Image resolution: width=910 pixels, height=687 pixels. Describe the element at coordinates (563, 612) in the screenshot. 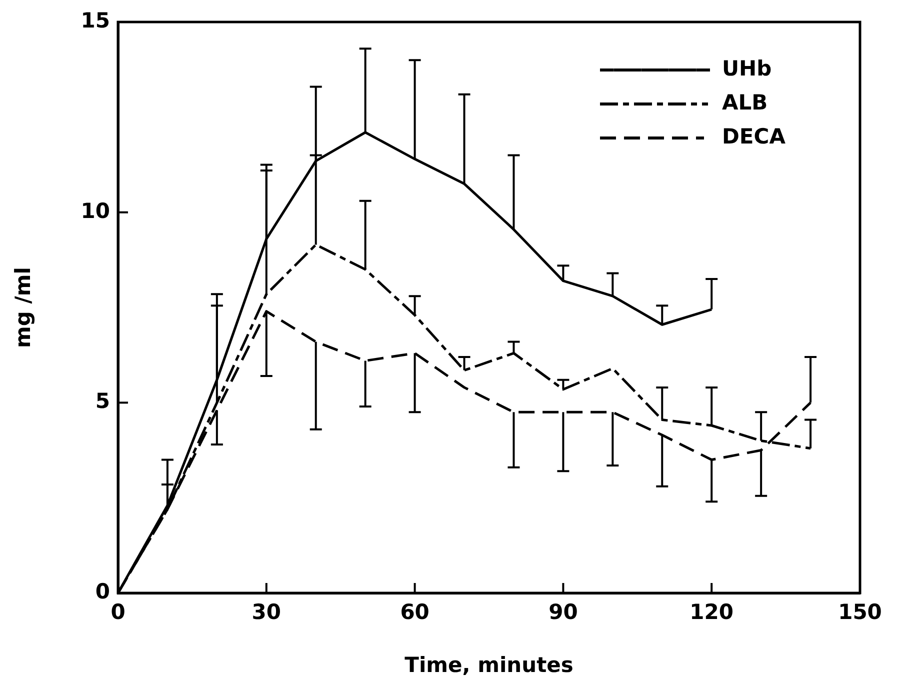

I see `x-tick-label: 90` at that location.